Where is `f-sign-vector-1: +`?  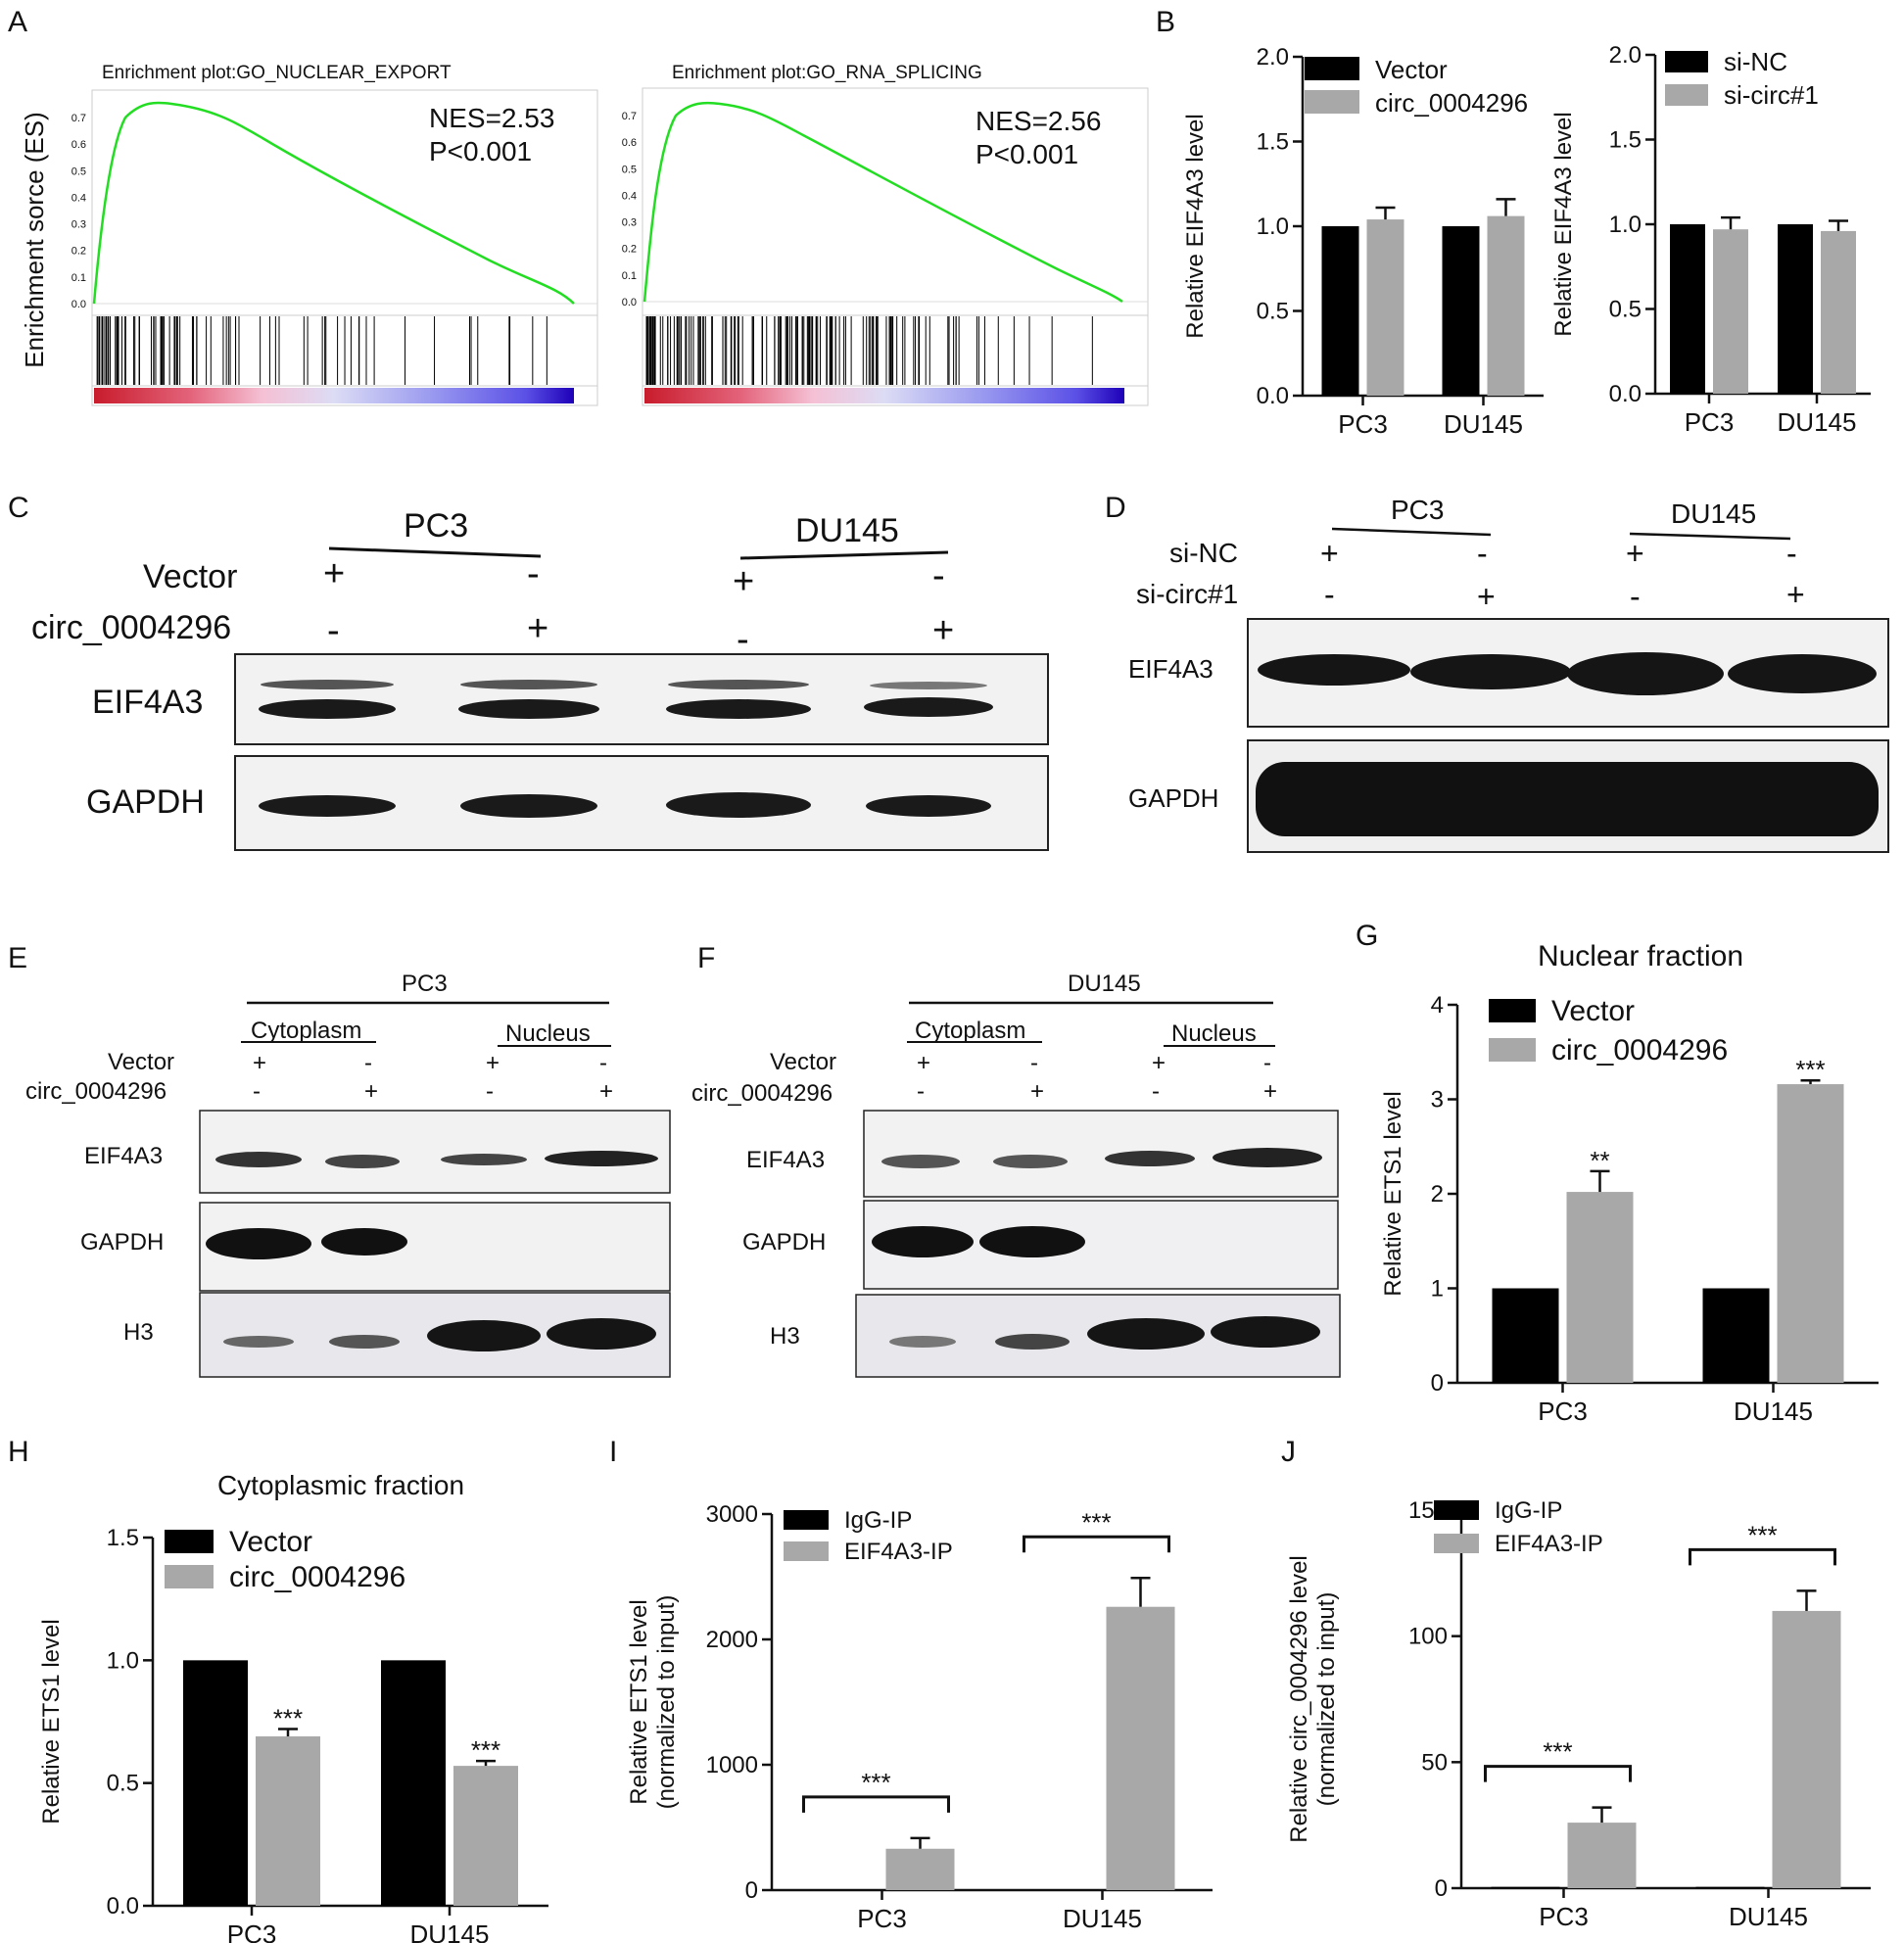 f-sign-vector-1: + is located at coordinates (923, 1063).